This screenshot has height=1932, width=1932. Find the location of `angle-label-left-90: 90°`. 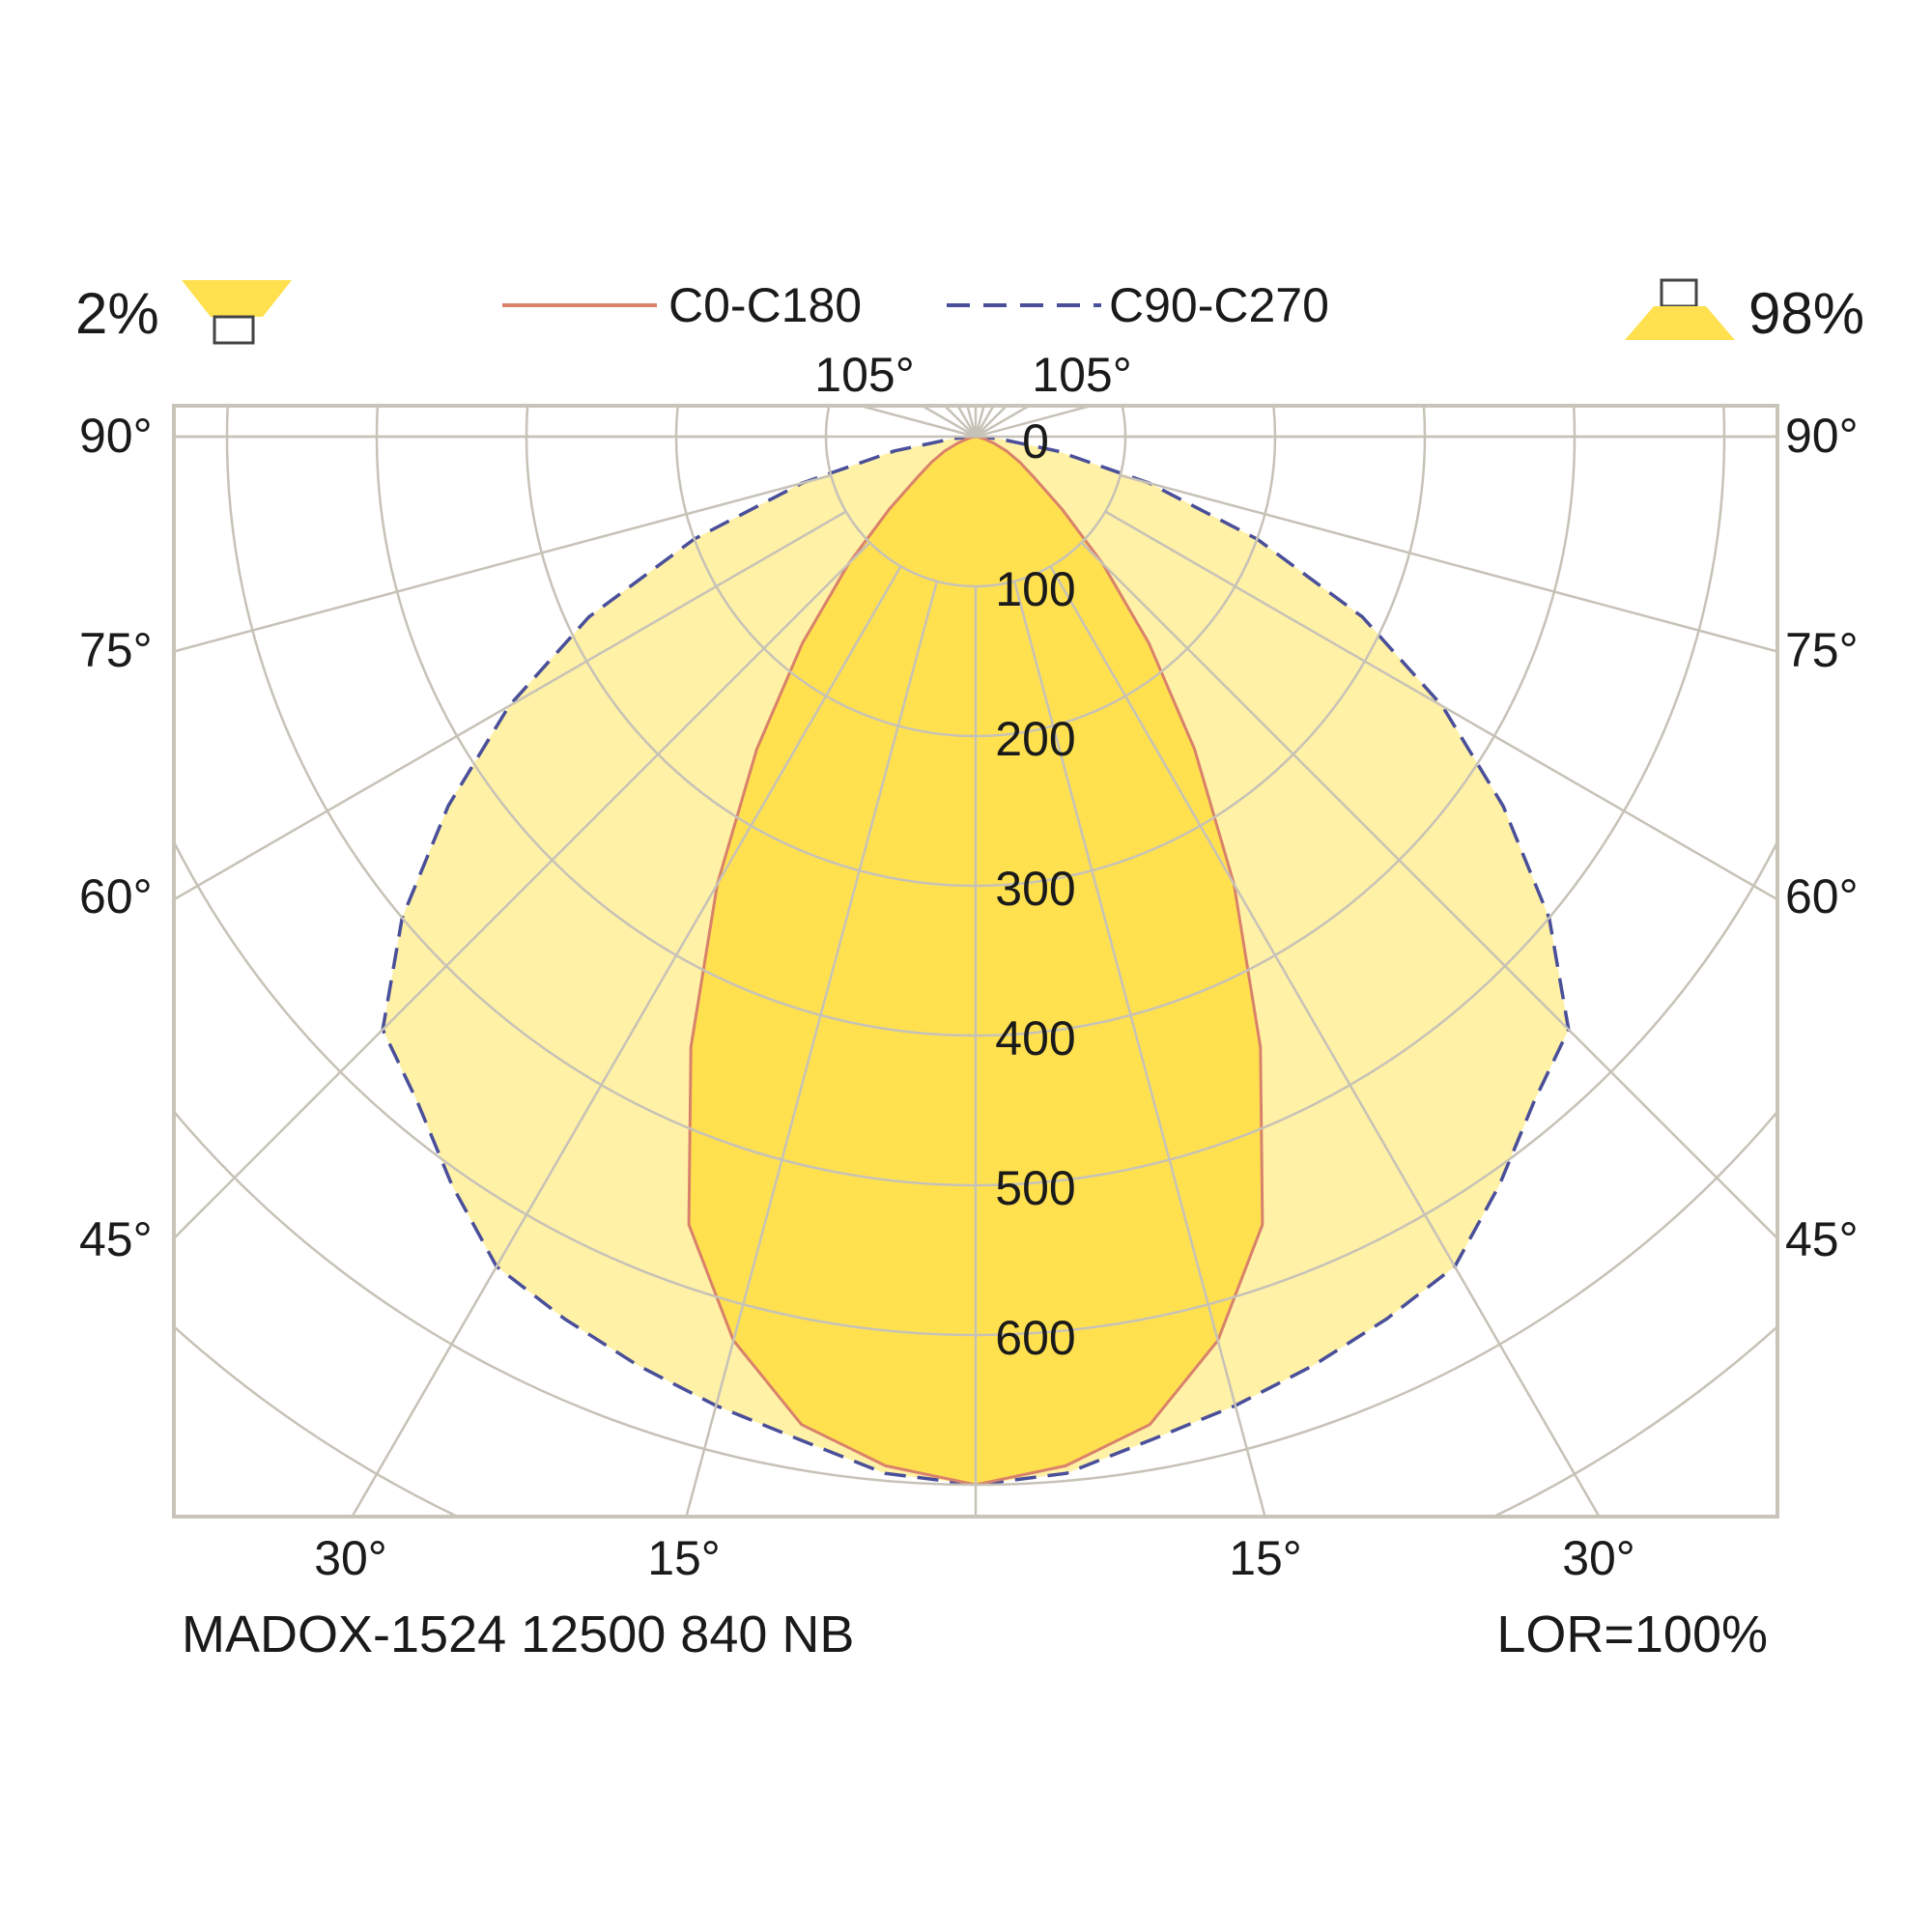

angle-label-left-90: 90° is located at coordinates (116, 436).